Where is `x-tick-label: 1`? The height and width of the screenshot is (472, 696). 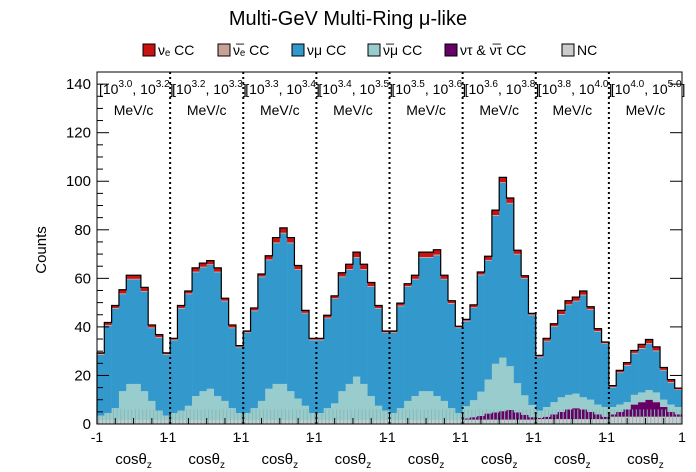
x-tick-label: 1 is located at coordinates (602, 437).